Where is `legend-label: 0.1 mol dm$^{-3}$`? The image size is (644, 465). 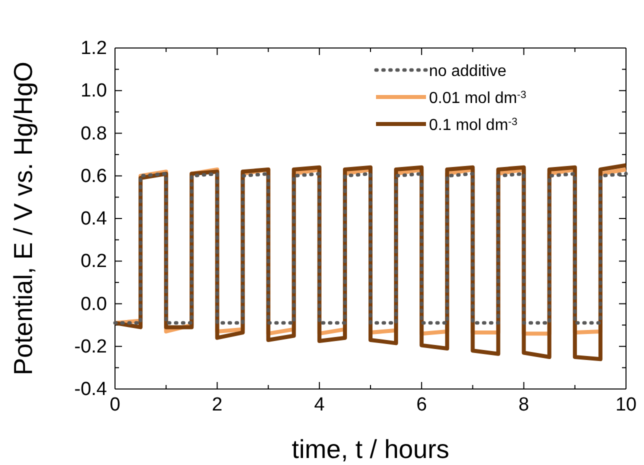 legend-label: 0.1 mol dm$^{-3}$ is located at coordinates (473, 125).